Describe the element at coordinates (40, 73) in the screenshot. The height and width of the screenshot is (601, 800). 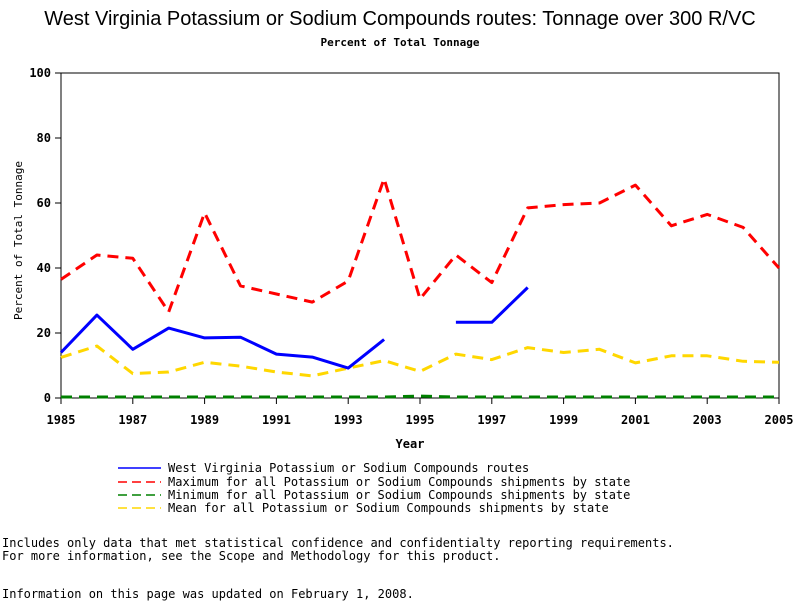
I see `y-tick-label: 100` at that location.